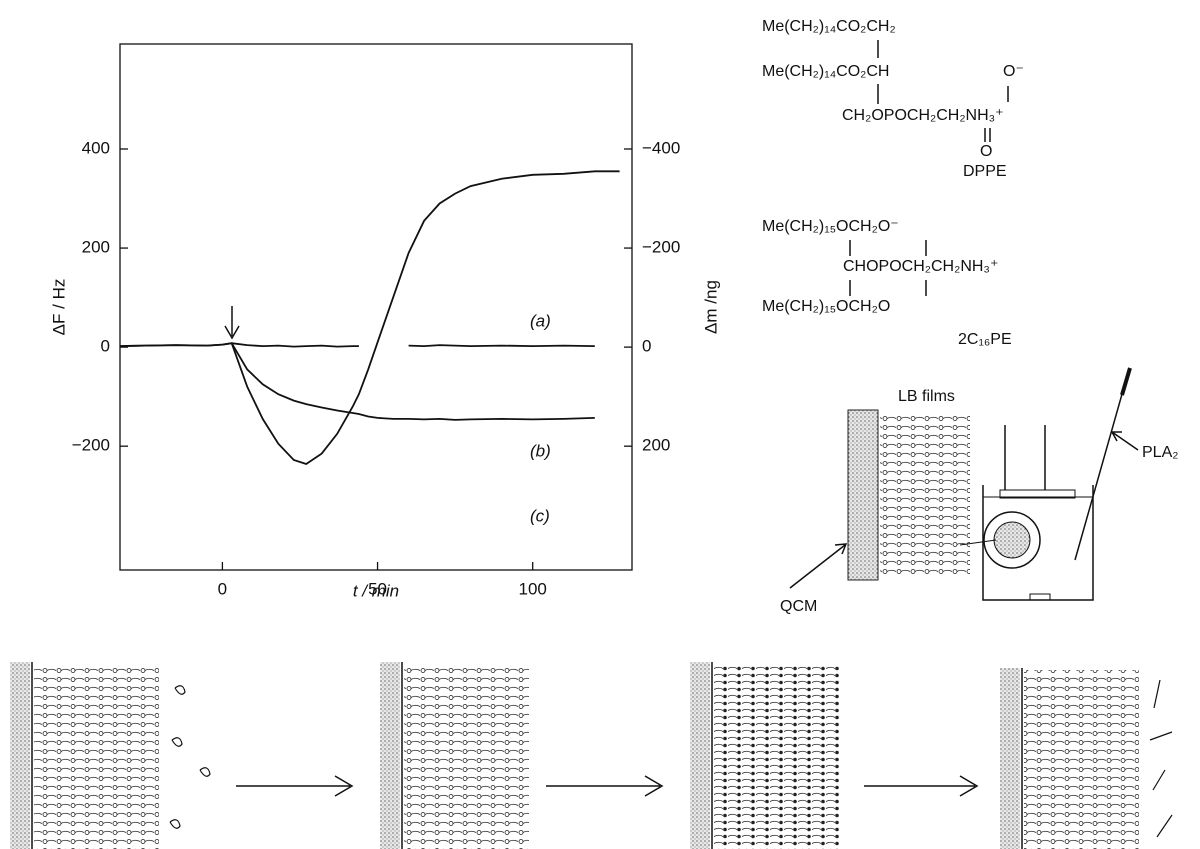 The height and width of the screenshot is (849, 1200). Describe the element at coordinates (1160, 452) in the screenshot. I see `apparatus-label: PLA₂` at that location.